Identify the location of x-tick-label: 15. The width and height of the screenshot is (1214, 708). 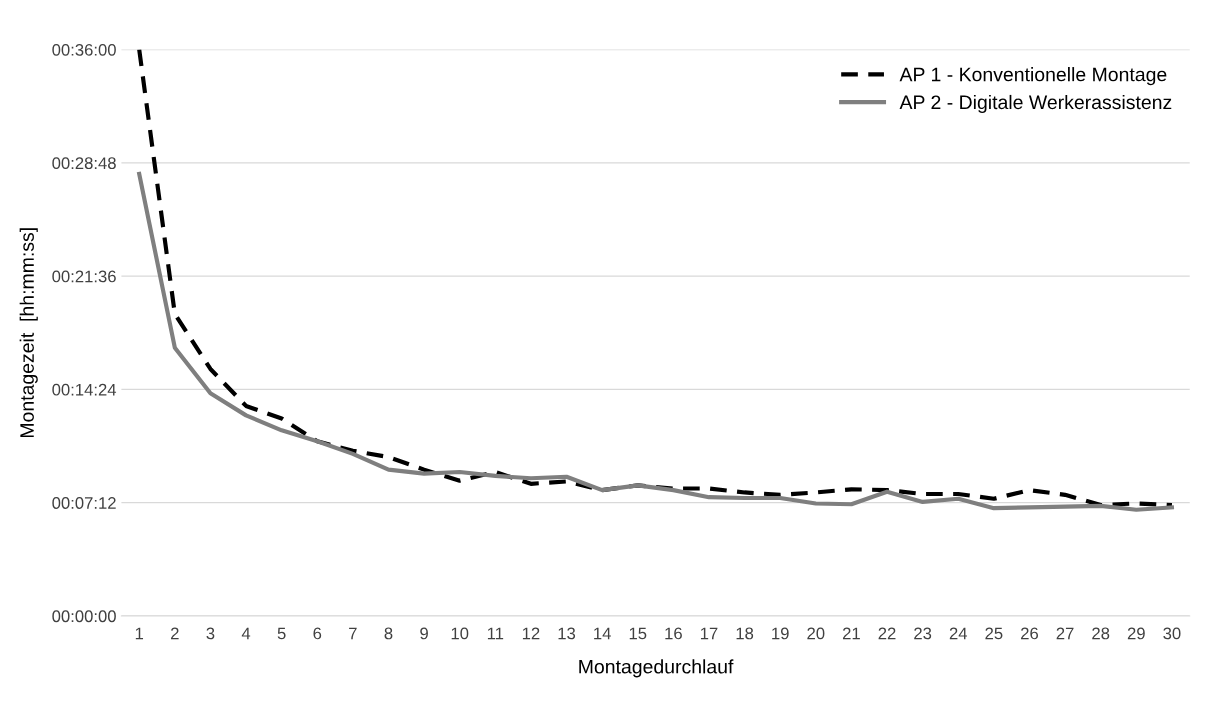
(638, 633).